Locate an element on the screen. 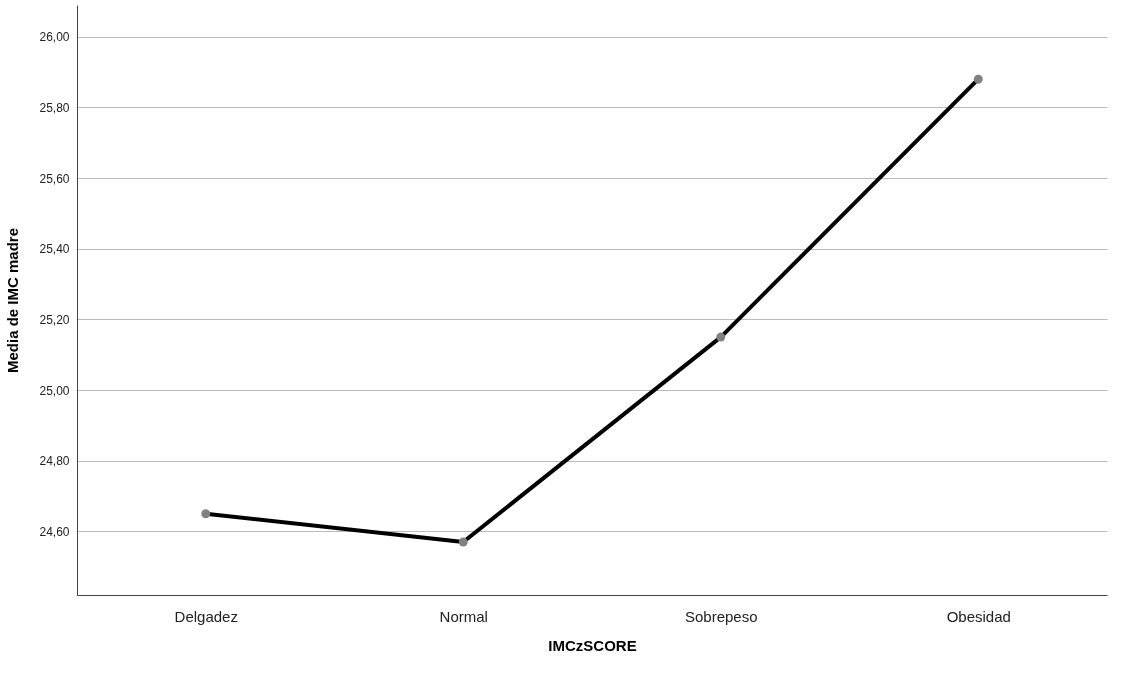 This screenshot has height=685, width=1148. y-tick-label: 25,80 is located at coordinates (54, 107).